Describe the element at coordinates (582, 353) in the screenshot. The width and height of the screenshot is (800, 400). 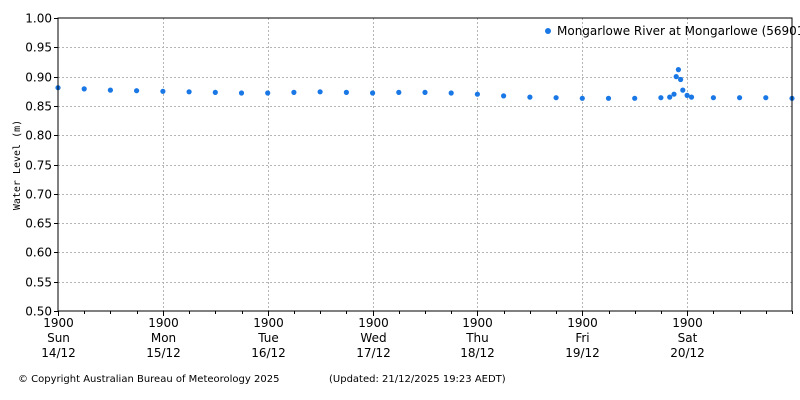
I see `x-tick-label-date: 19/12` at that location.